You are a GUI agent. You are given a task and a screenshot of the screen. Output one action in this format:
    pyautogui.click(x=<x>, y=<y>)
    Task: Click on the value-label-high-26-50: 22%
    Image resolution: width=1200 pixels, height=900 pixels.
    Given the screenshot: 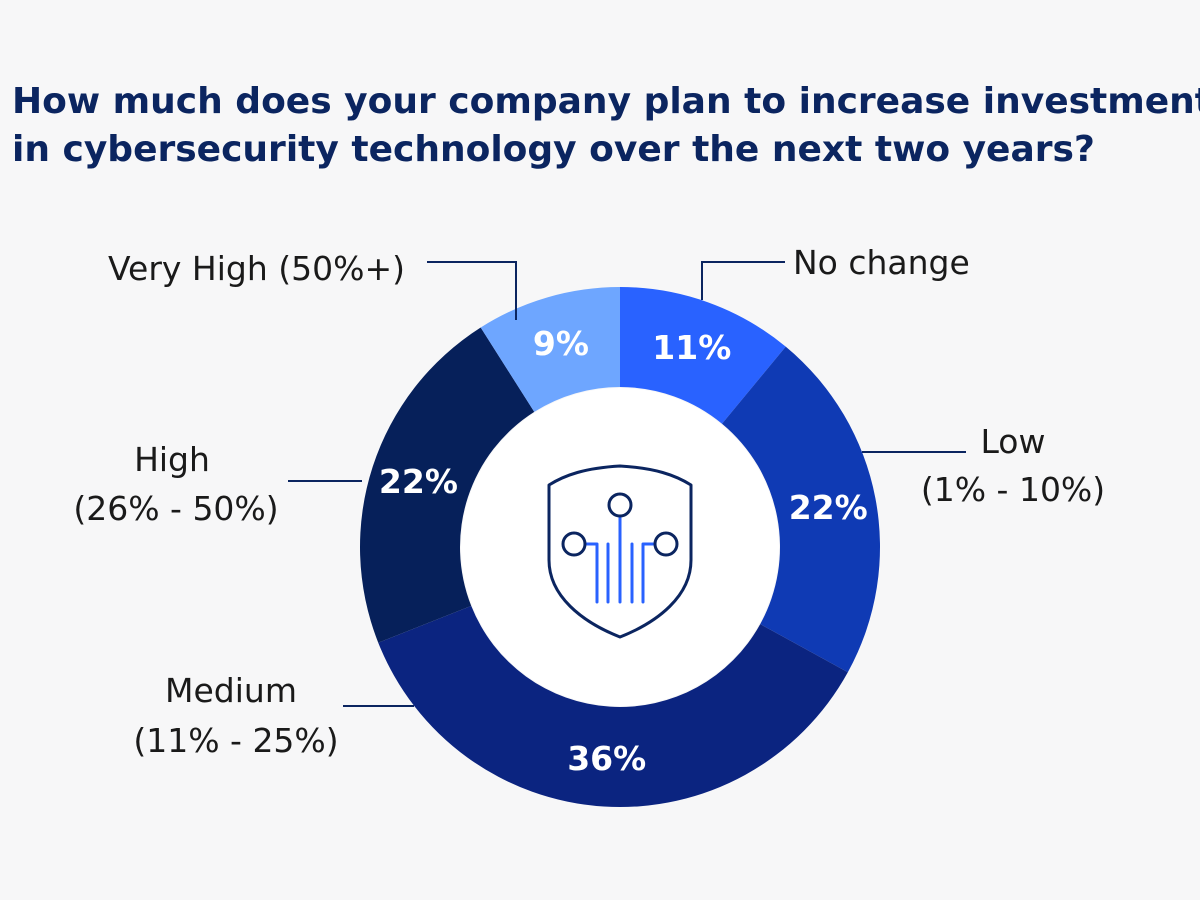 What is the action you would take?
    pyautogui.click(x=418, y=481)
    